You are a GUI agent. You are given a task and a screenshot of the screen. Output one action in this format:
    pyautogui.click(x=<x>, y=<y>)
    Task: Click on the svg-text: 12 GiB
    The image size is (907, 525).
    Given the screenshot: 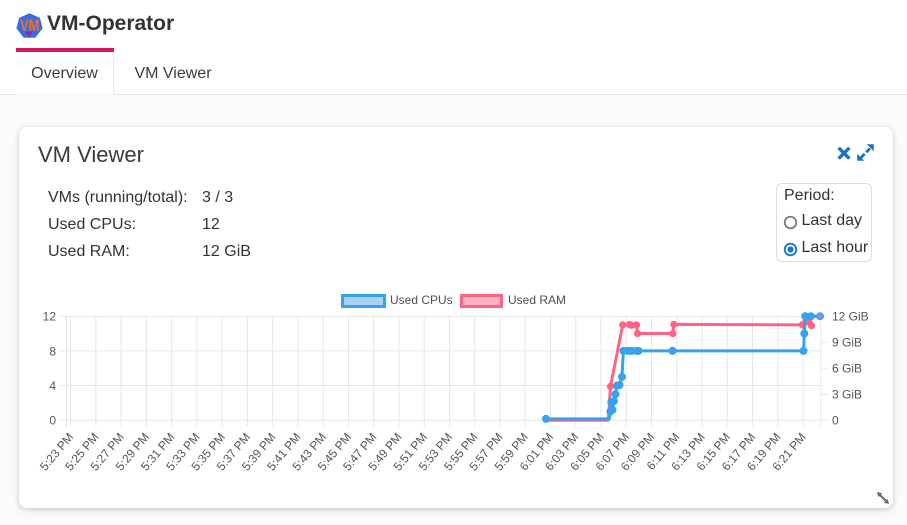 What is the action you would take?
    pyautogui.click(x=850, y=317)
    